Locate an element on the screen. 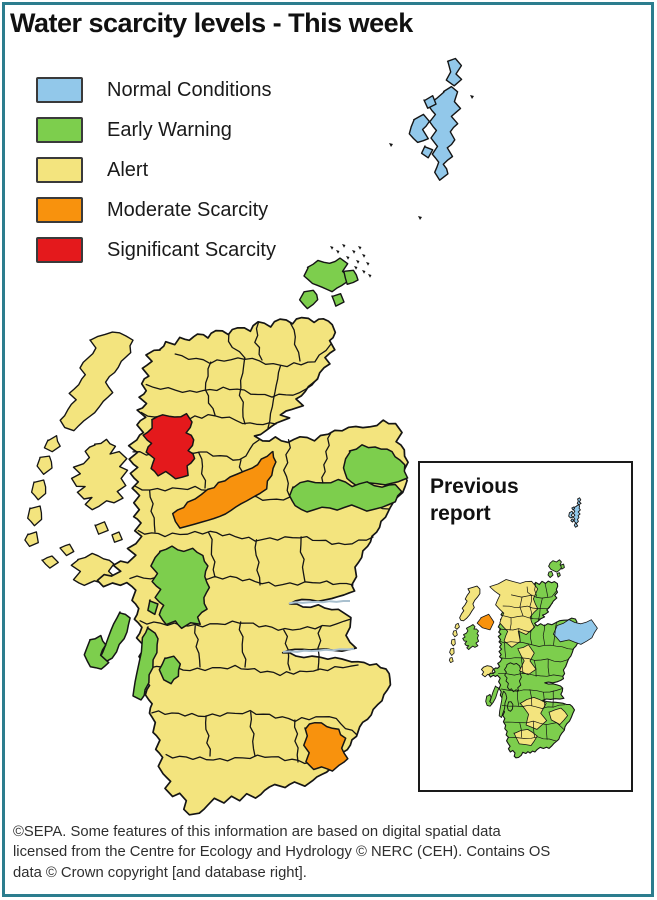 Image resolution: width=657 pixels, height=900 pixels. early-warning-swatch is located at coordinates (59, 130).